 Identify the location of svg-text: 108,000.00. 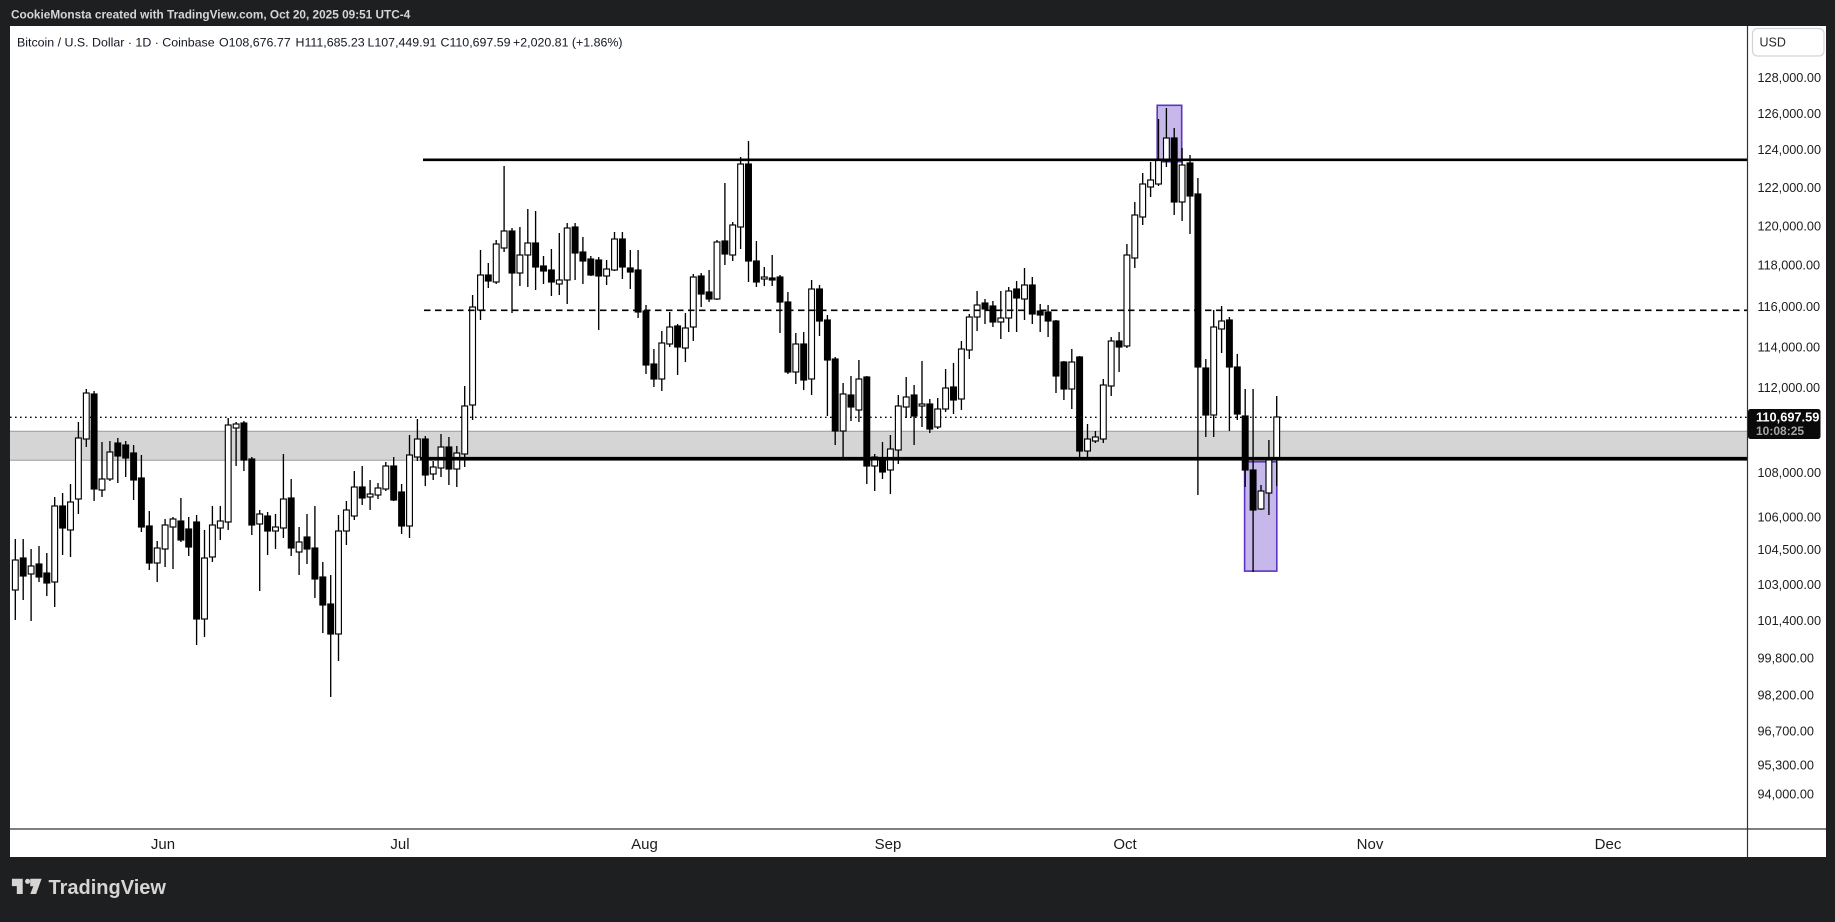
(1790, 473).